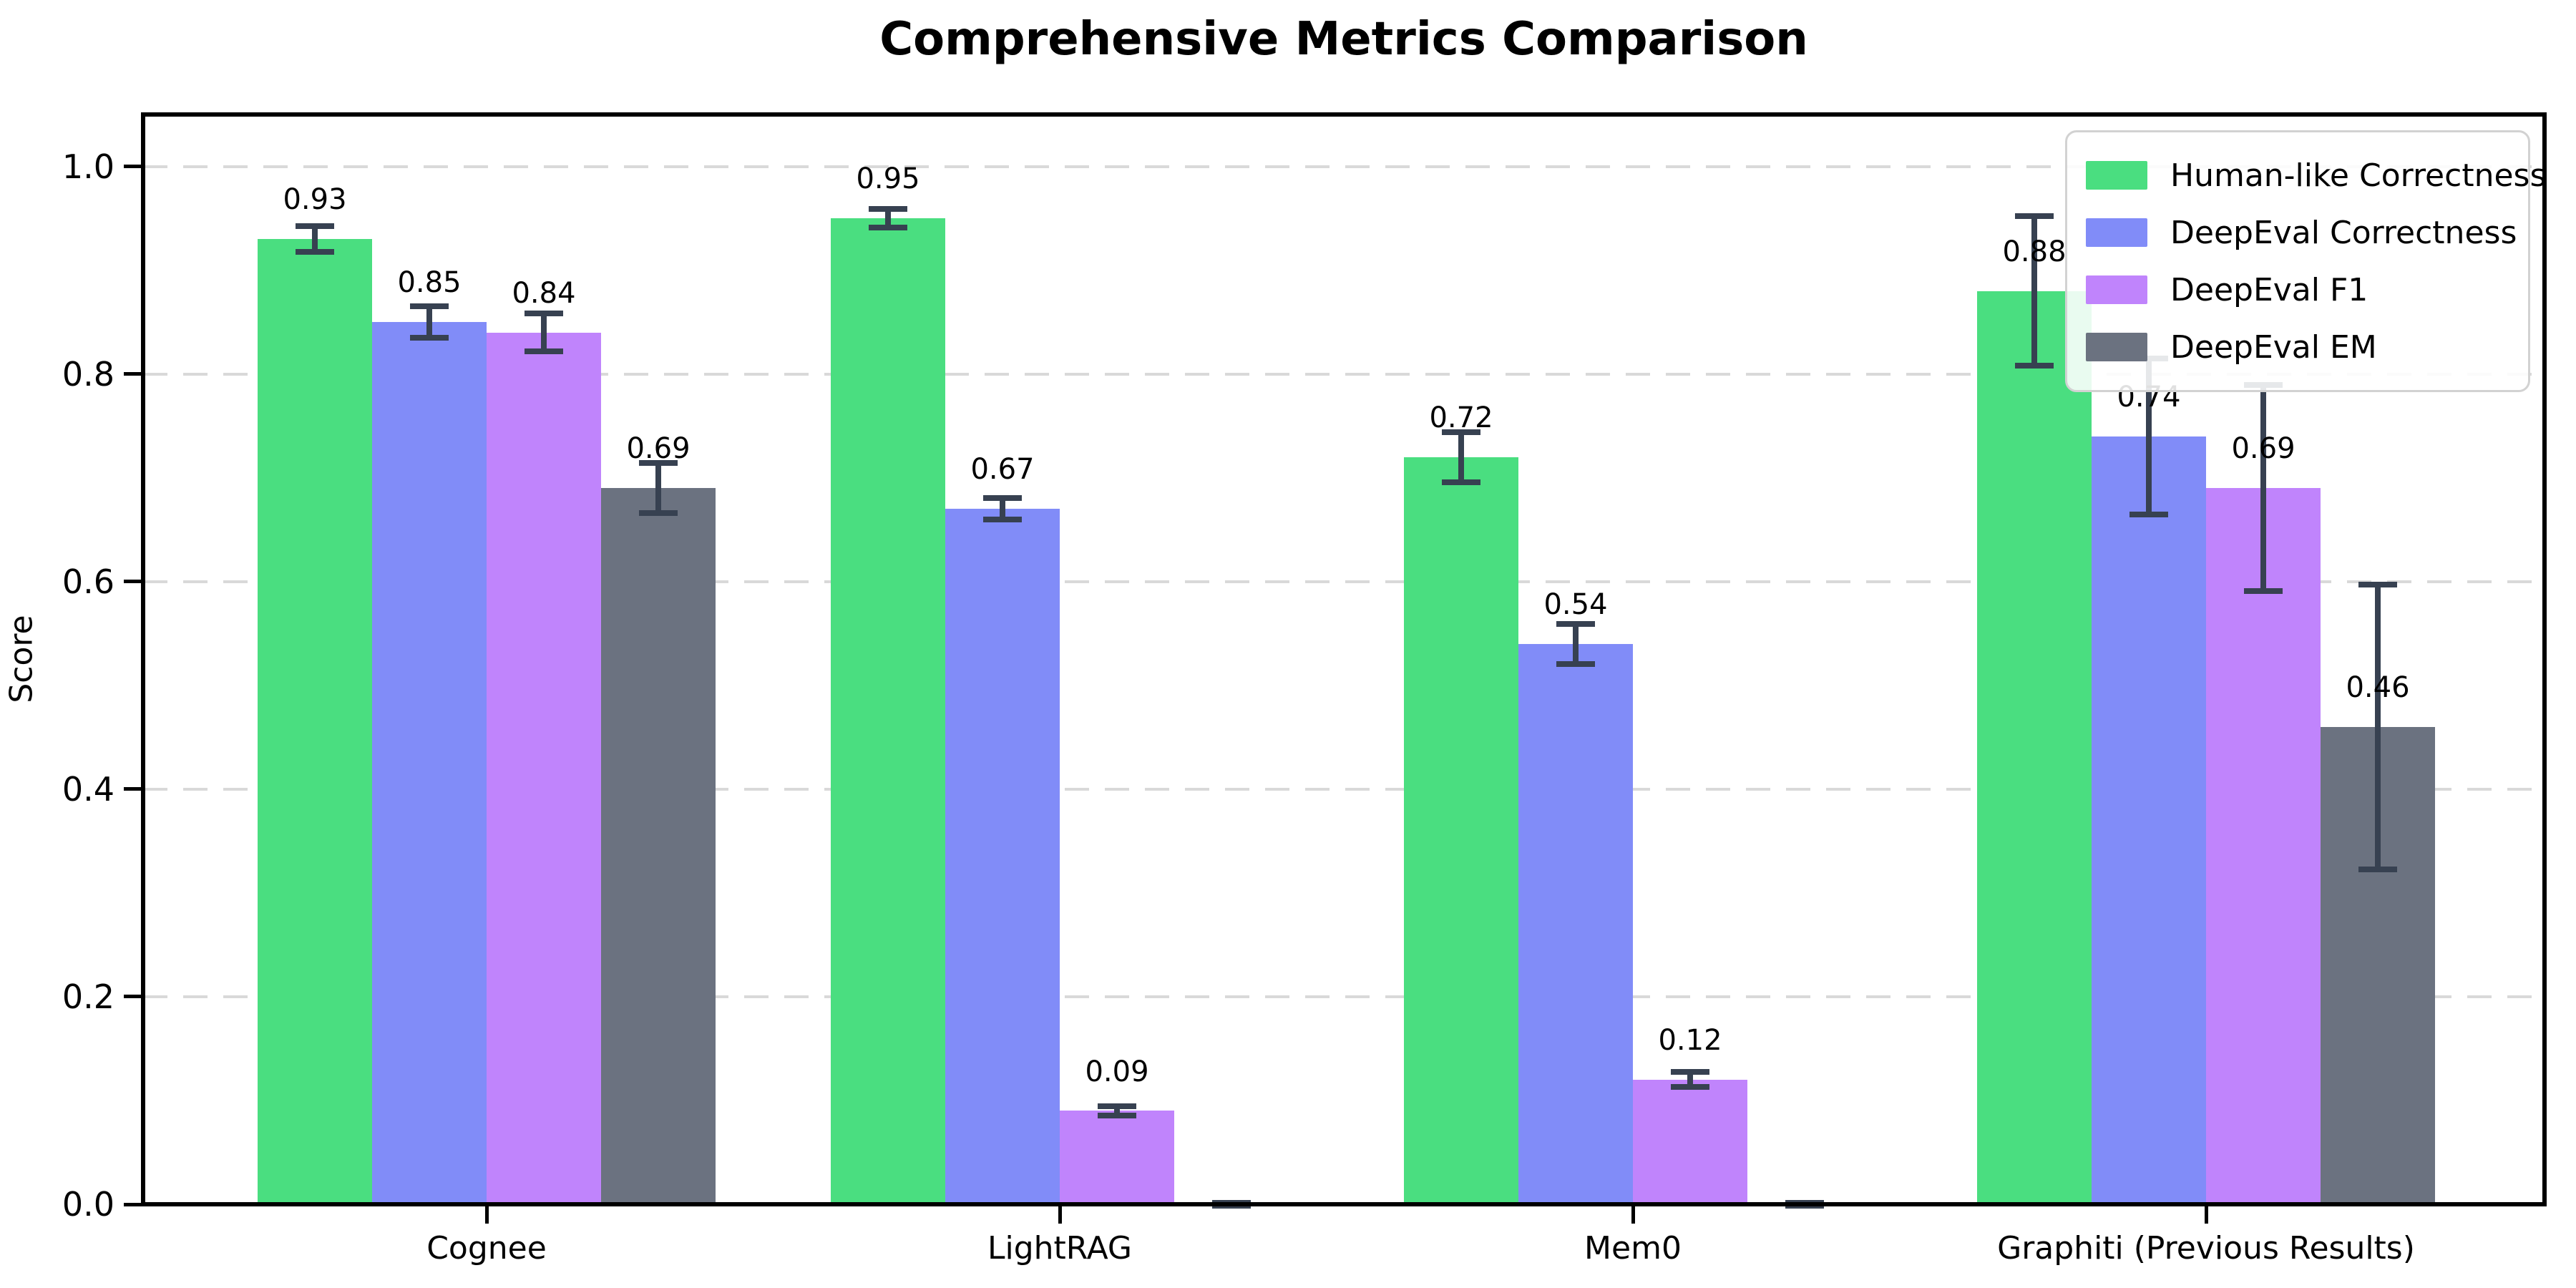 The height and width of the screenshot is (1288, 2576). What do you see at coordinates (2116, 347) in the screenshot?
I see `legend-color-swatch` at bounding box center [2116, 347].